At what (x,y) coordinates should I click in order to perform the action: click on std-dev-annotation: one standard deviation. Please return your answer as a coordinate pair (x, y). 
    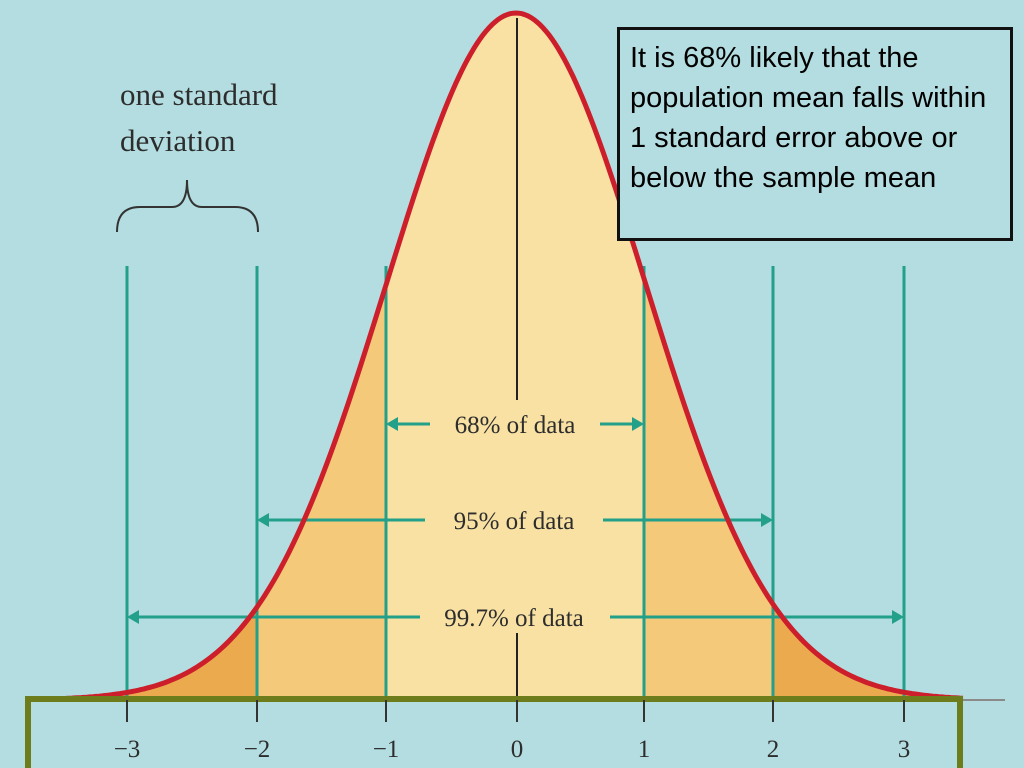
    Looking at the image, I should click on (197, 155).